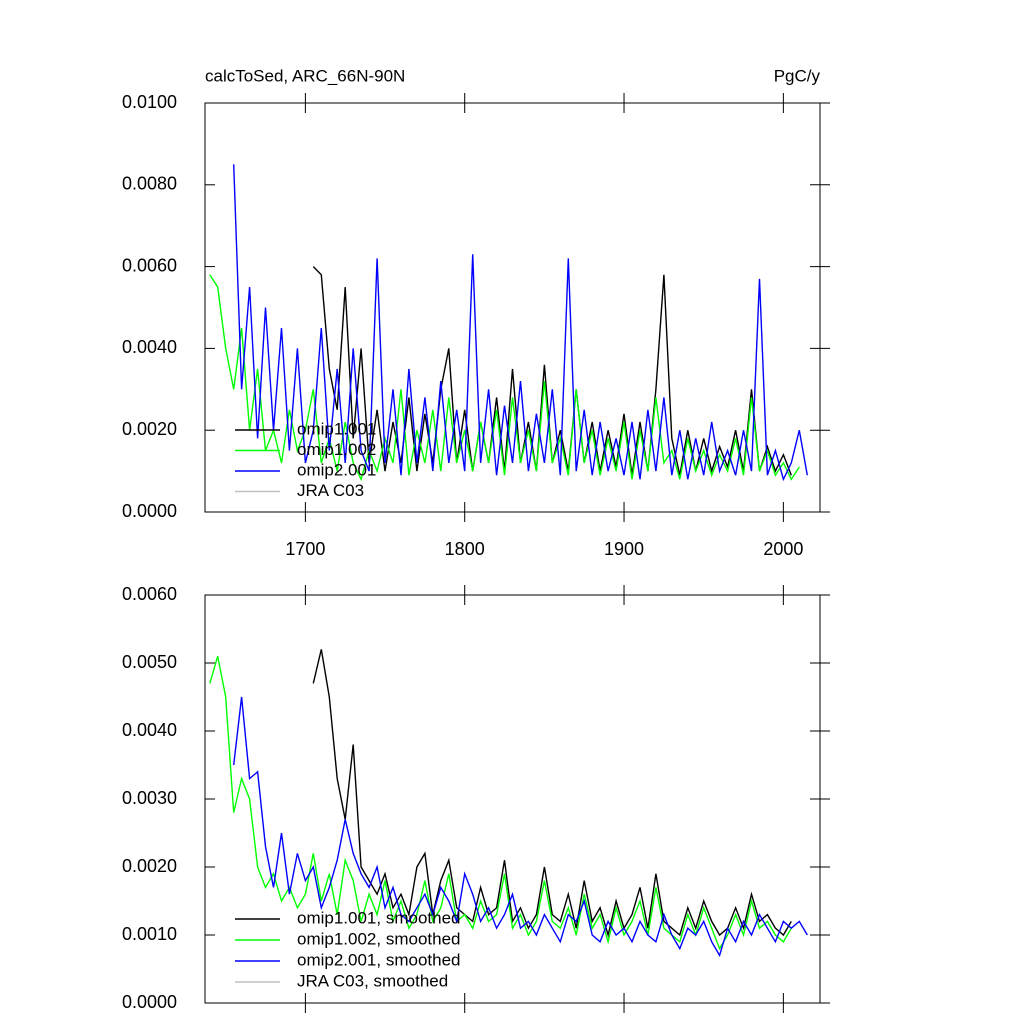 This screenshot has width=1024, height=1024. Describe the element at coordinates (149, 102) in the screenshot. I see `y-tick-label: 0.0100` at that location.